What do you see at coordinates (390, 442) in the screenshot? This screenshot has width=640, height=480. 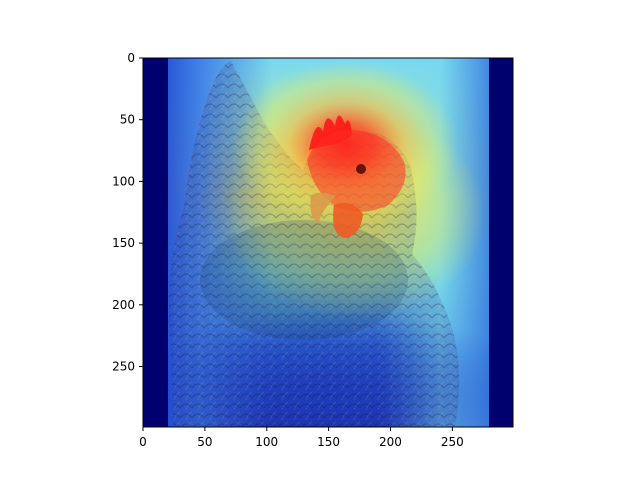 I see `x-tick-label: 200` at bounding box center [390, 442].